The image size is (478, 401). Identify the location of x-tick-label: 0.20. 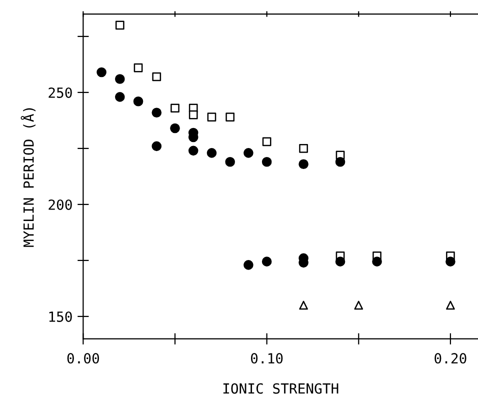
(450, 358).